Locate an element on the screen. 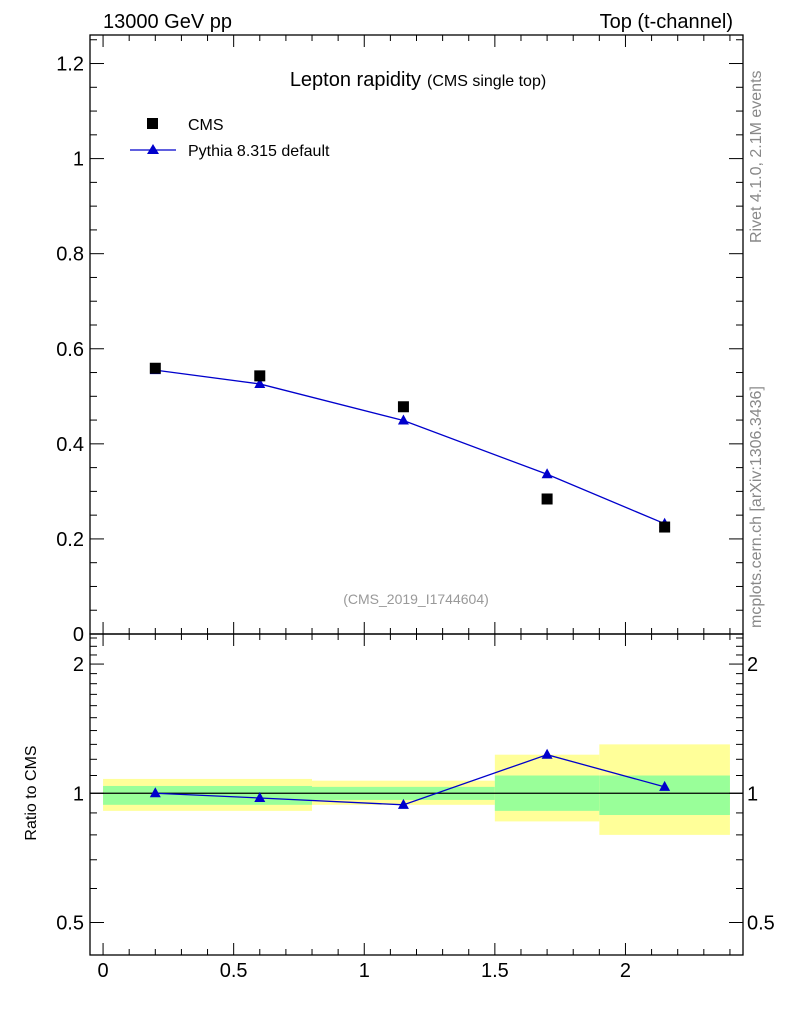 This screenshot has width=786, height=1024. ratio-uncertainty-bands is located at coordinates (416, 789).